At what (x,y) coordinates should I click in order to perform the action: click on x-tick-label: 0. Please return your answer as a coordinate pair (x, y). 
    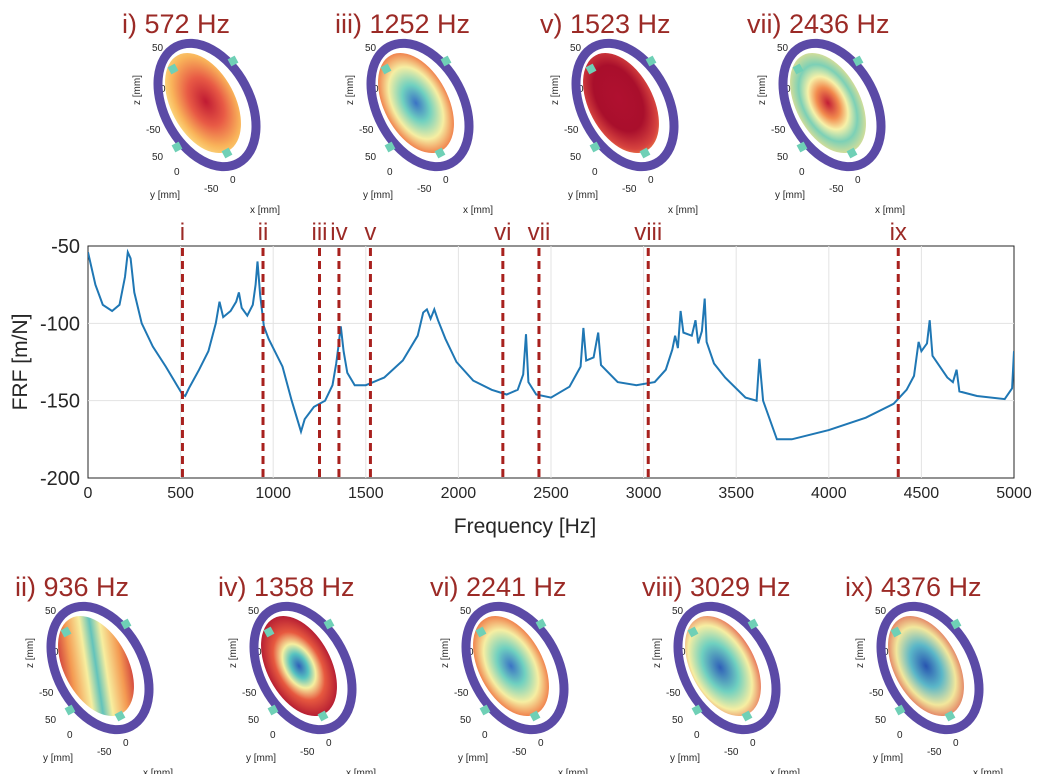
    Looking at the image, I should click on (88, 493).